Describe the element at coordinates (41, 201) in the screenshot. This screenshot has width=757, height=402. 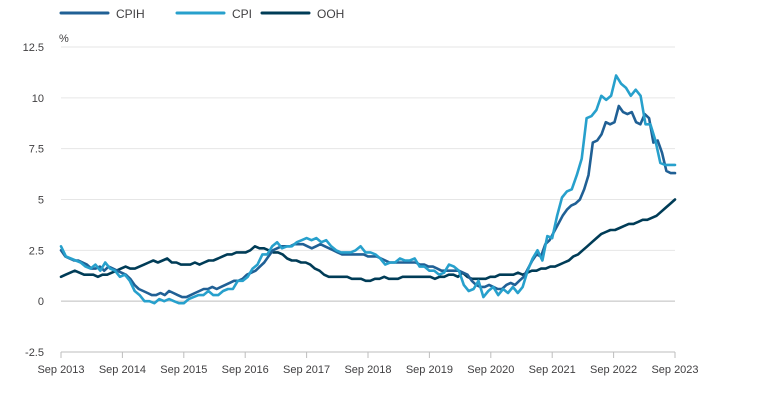
I see `y-tick-label: 5` at that location.